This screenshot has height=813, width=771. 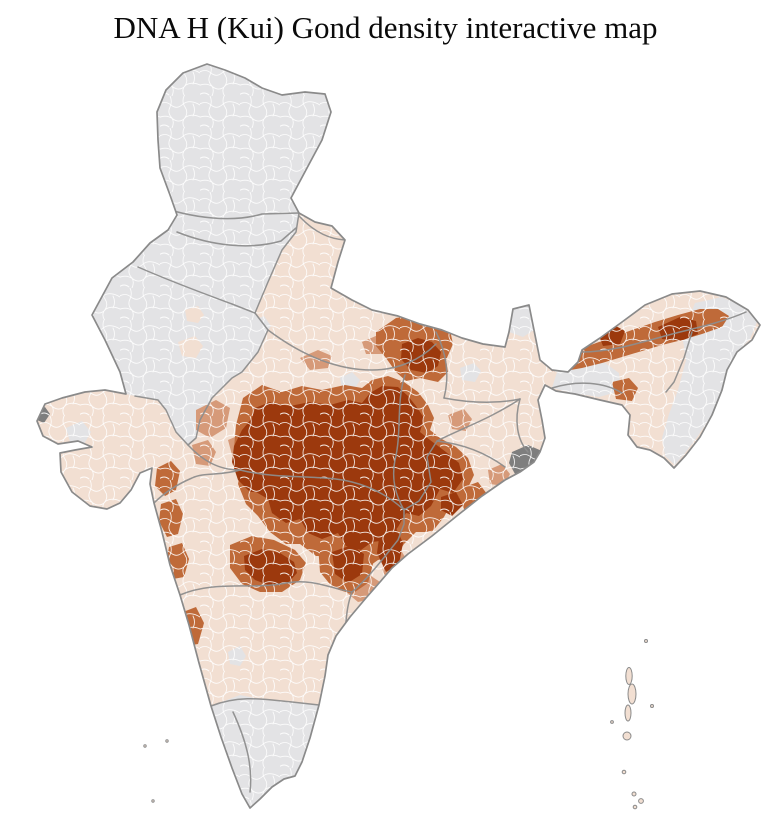 I want to click on andaman-nicobar-islands, so click(x=632, y=724).